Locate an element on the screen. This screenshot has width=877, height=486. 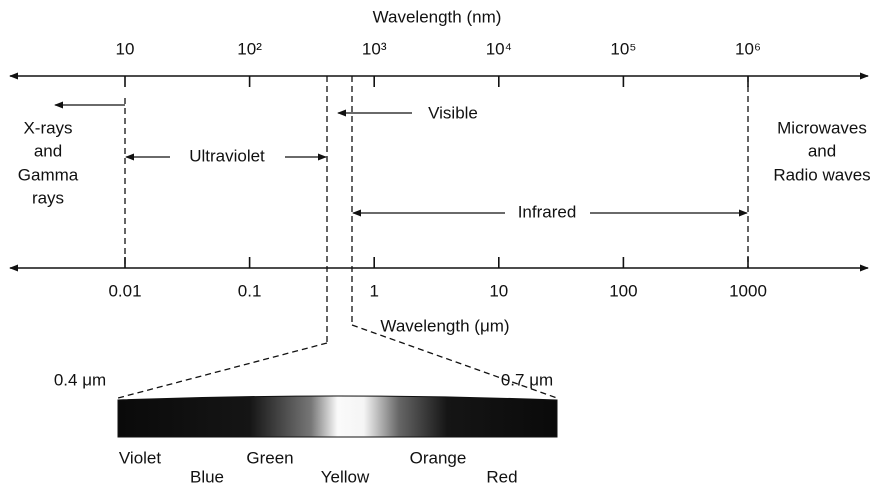
region-label: Gamma is located at coordinates (48, 174).